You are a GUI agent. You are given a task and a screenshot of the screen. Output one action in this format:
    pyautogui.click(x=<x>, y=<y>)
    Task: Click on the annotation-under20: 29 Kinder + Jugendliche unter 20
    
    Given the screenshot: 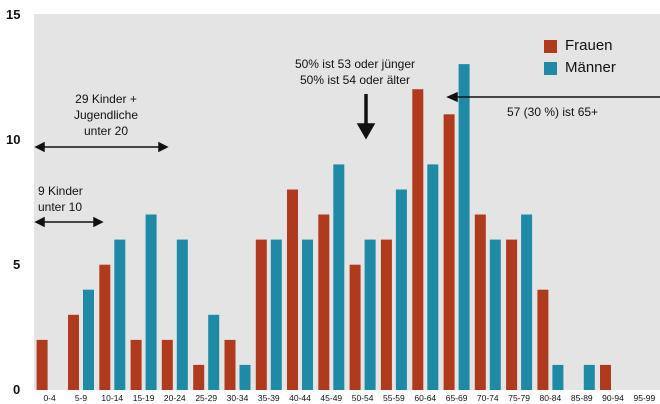 What is the action you would take?
    pyautogui.click(x=106, y=115)
    